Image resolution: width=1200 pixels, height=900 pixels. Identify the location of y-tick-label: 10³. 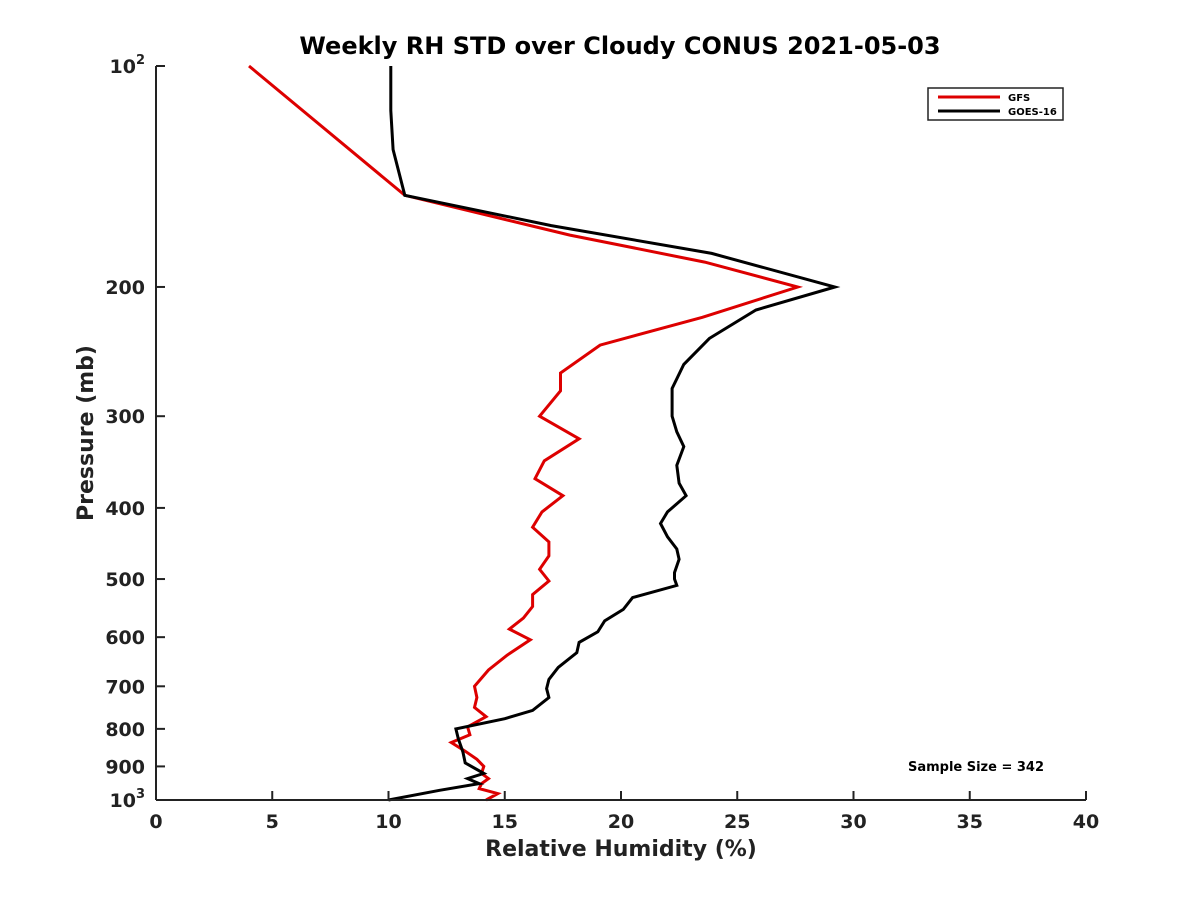
(128, 799).